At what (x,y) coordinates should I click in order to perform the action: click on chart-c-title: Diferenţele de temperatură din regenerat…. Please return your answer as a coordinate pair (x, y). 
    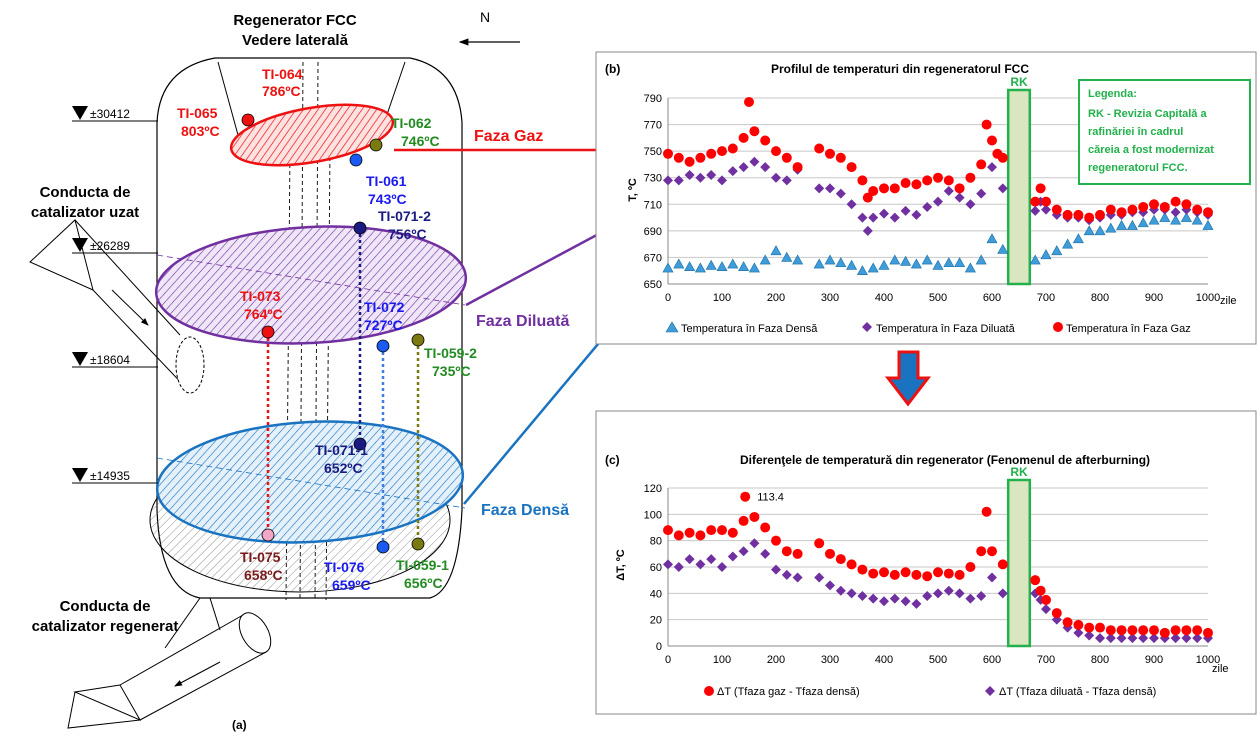
    Looking at the image, I should click on (945, 460).